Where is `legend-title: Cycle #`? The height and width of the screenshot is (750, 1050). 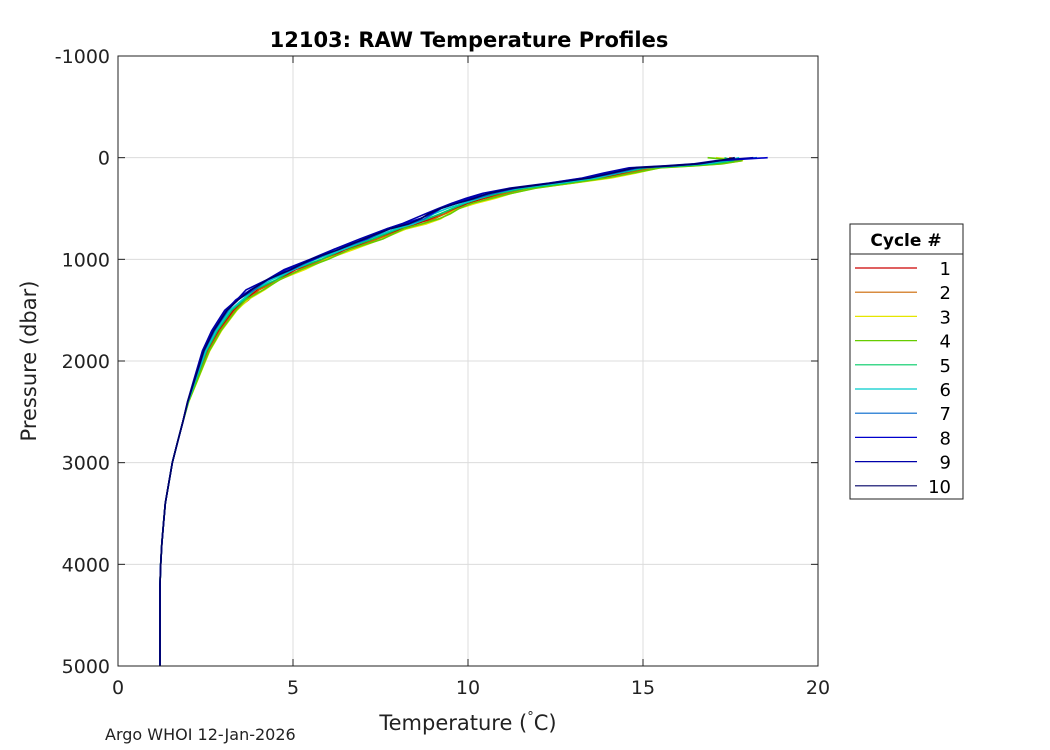
legend-title: Cycle # is located at coordinates (905, 241).